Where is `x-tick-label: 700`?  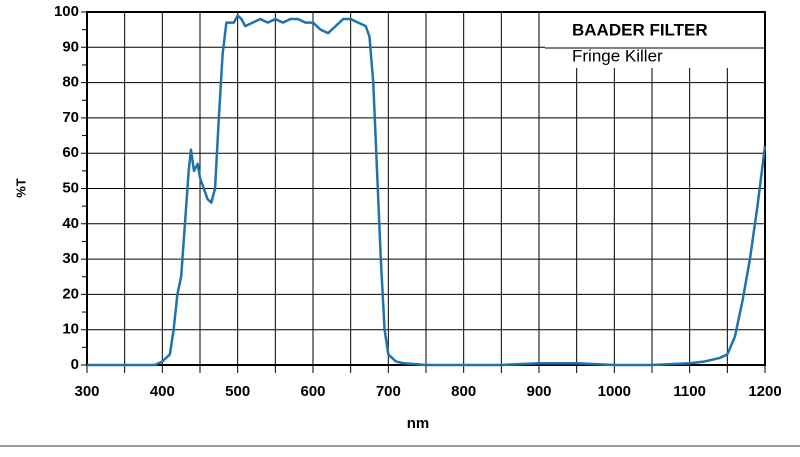
x-tick-label: 700 is located at coordinates (388, 391).